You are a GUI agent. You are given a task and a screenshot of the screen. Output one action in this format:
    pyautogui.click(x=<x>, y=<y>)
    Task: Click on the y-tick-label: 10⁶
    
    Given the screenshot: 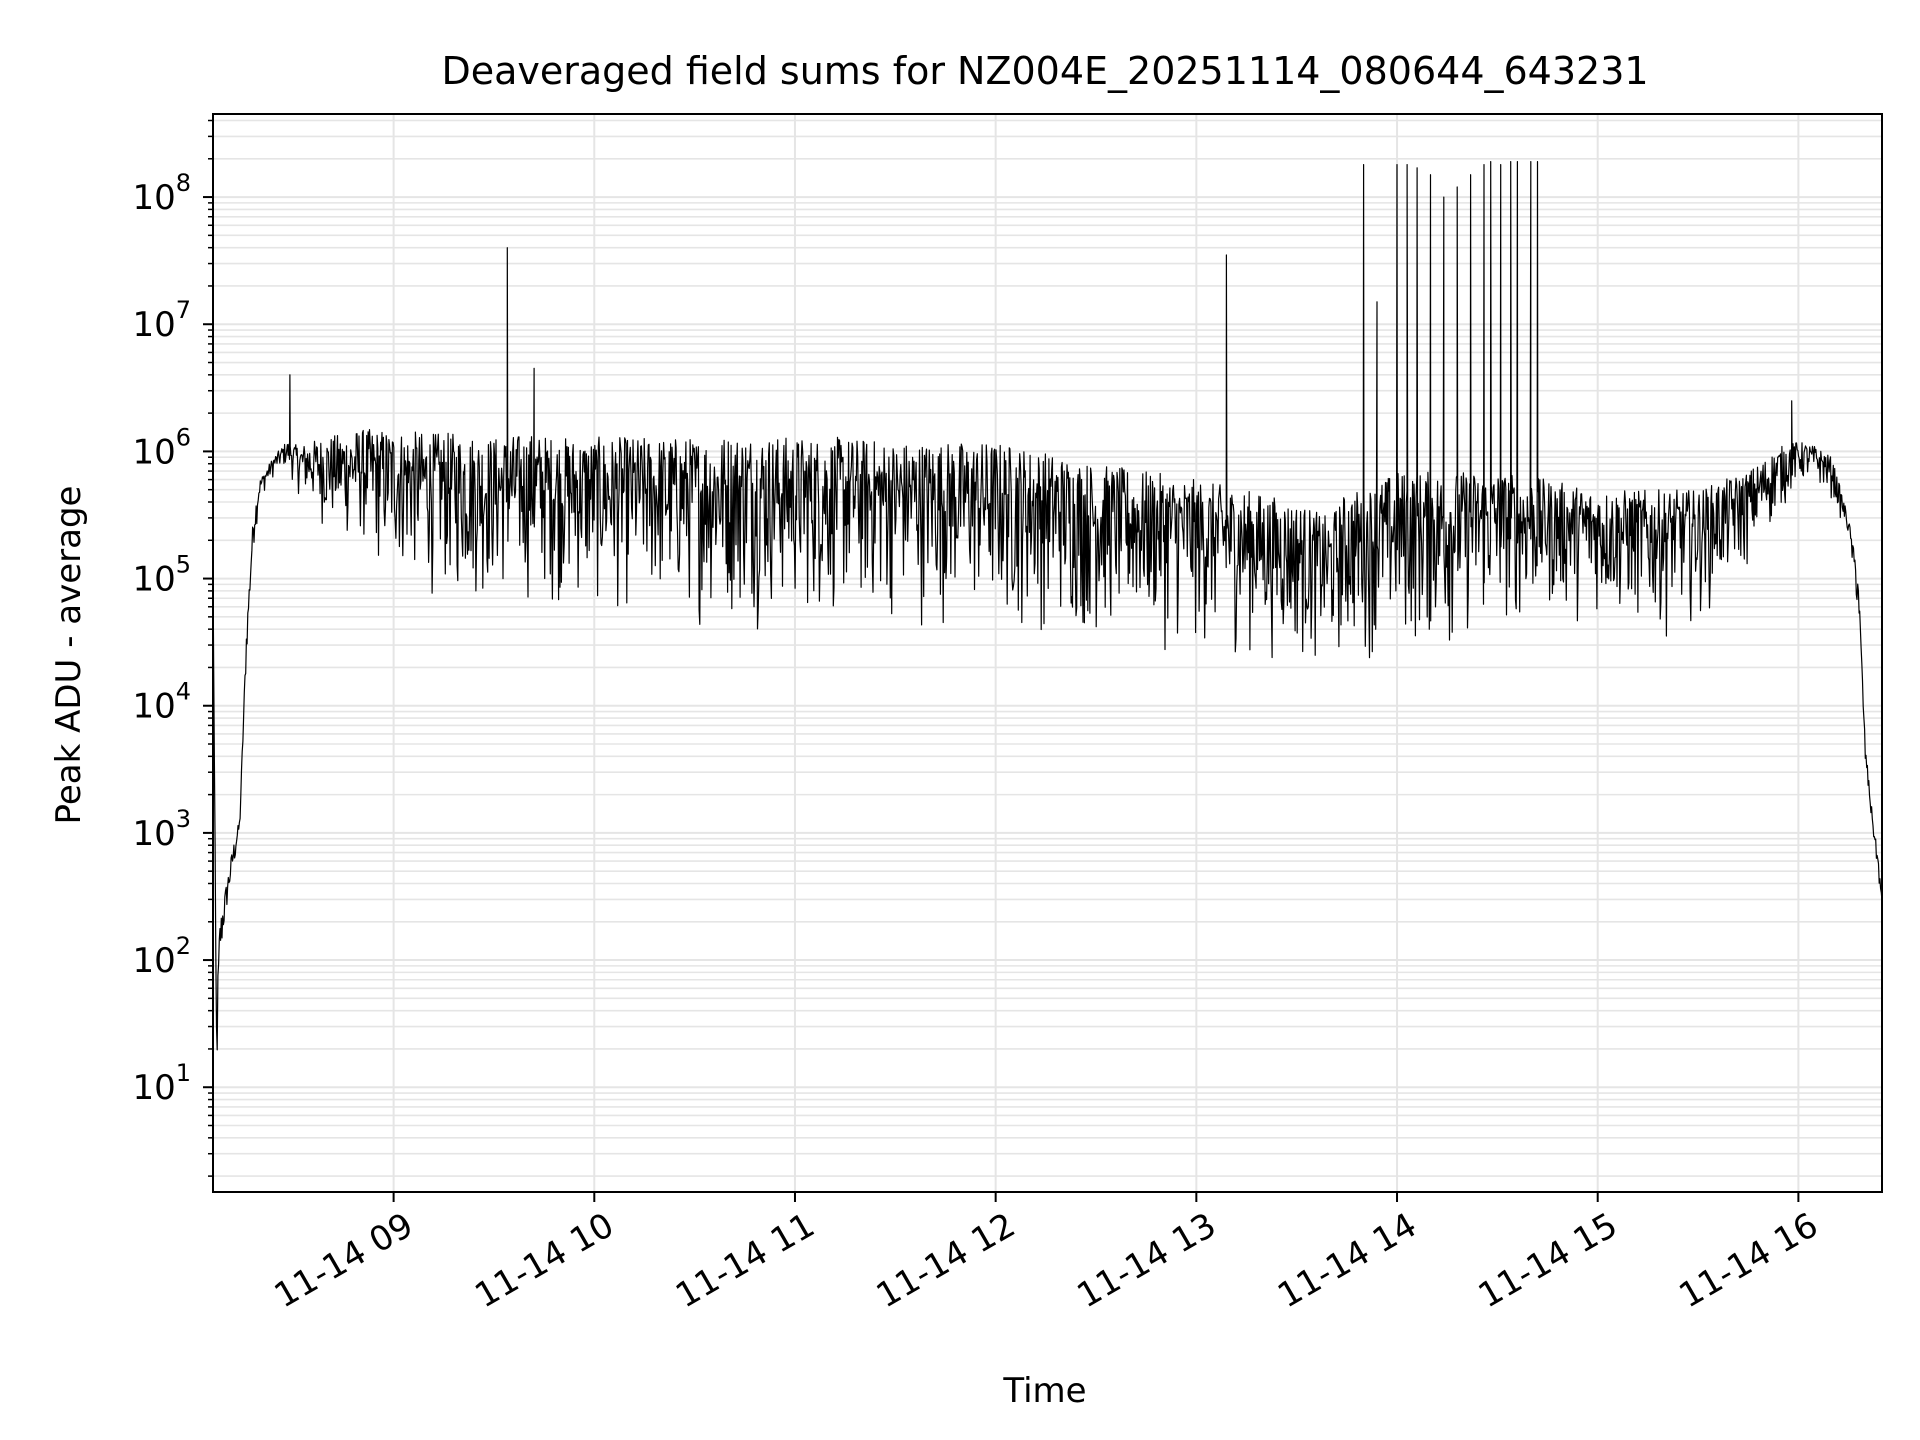 What is the action you would take?
    pyautogui.click(x=161, y=447)
    